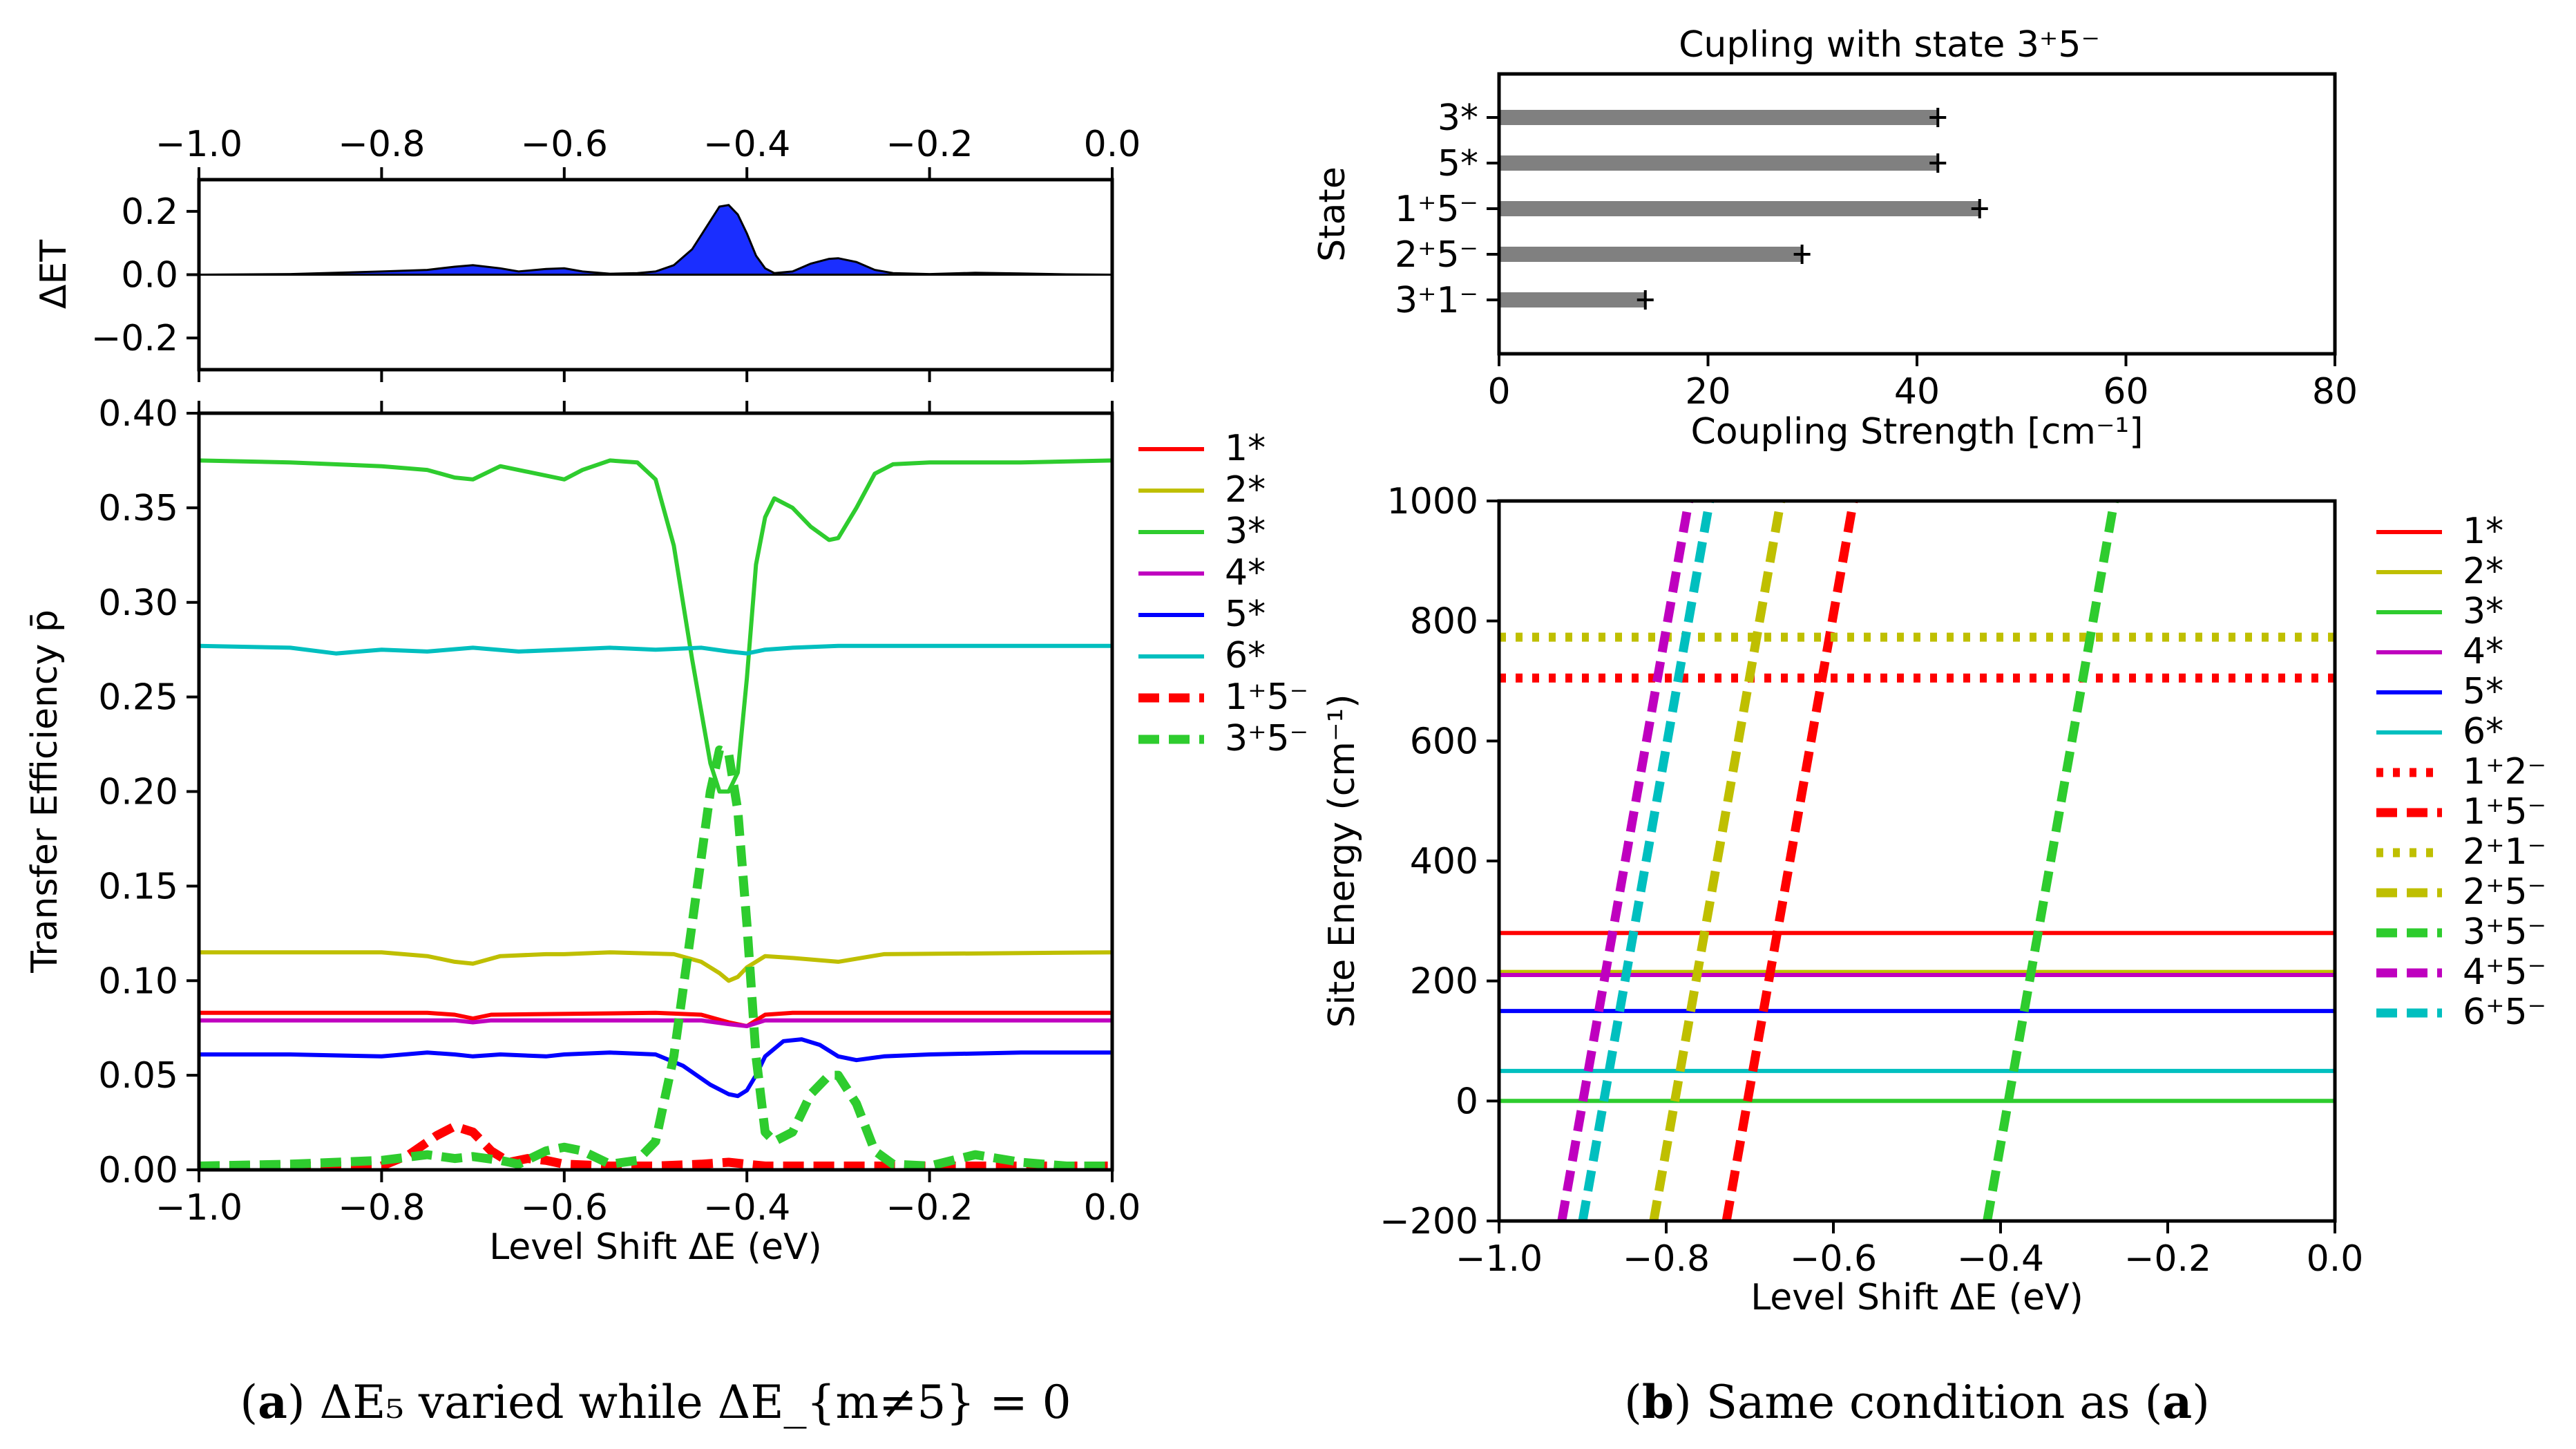 This screenshot has height=1449, width=2576. What do you see at coordinates (2335, 392) in the screenshot?
I see `x-tick-label: 80` at bounding box center [2335, 392].